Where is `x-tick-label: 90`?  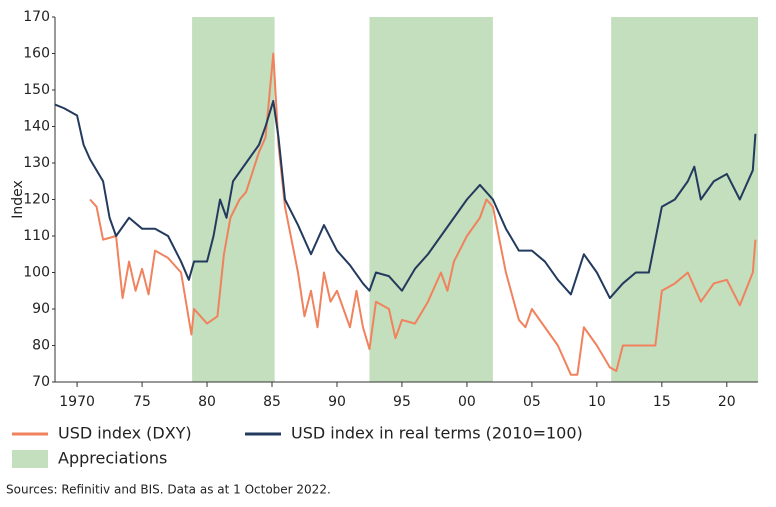
x-tick-label: 90 is located at coordinates (337, 402).